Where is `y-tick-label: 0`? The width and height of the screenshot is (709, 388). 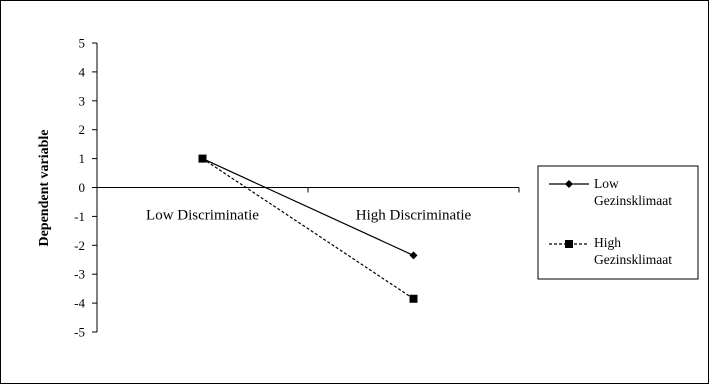
y-tick-label: 0 is located at coordinates (82, 187).